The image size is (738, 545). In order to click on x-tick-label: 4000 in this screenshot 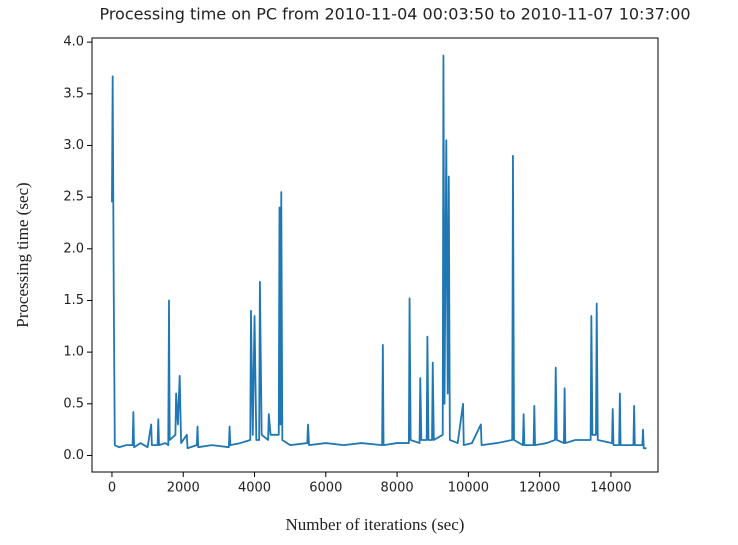, I will do `click(254, 488)`.